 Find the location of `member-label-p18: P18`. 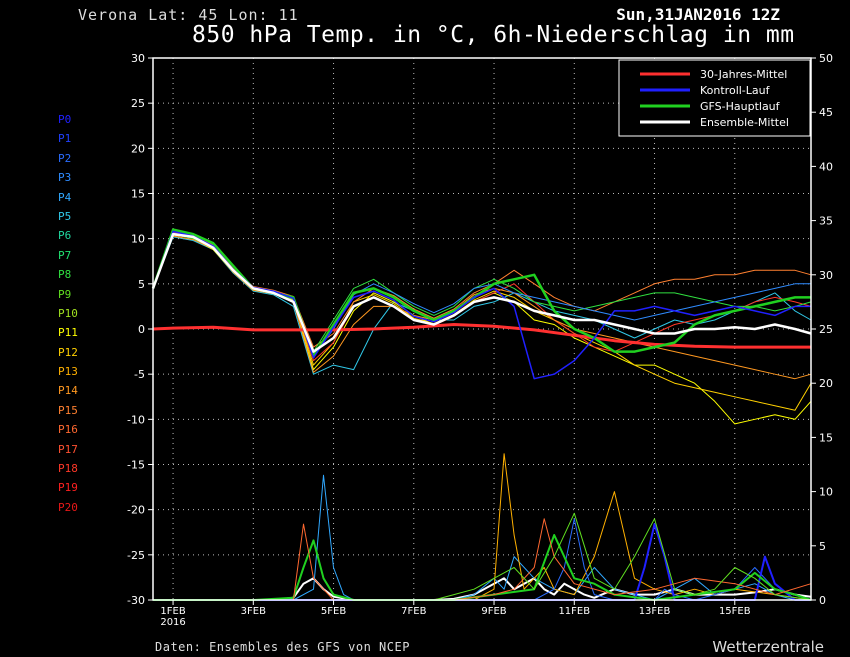

member-label-p18: P18 is located at coordinates (68, 469).